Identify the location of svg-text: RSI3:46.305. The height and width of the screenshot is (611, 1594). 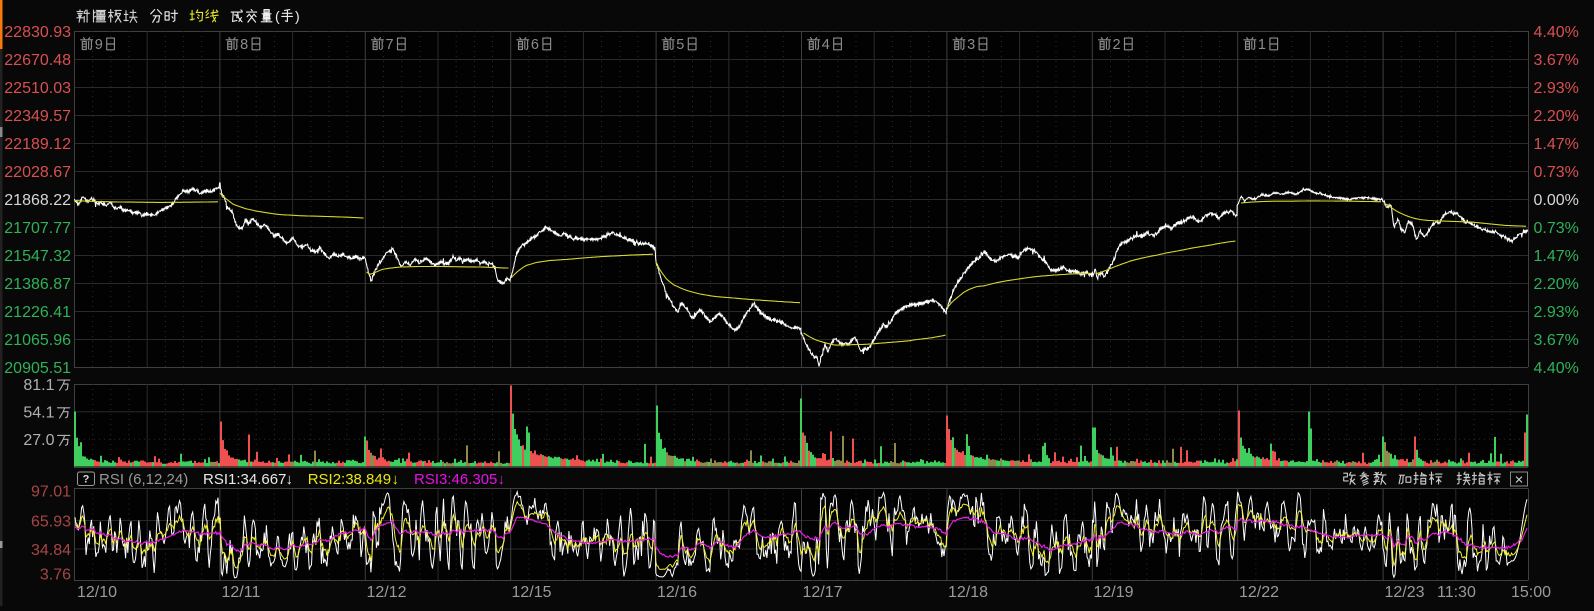
(455, 479).